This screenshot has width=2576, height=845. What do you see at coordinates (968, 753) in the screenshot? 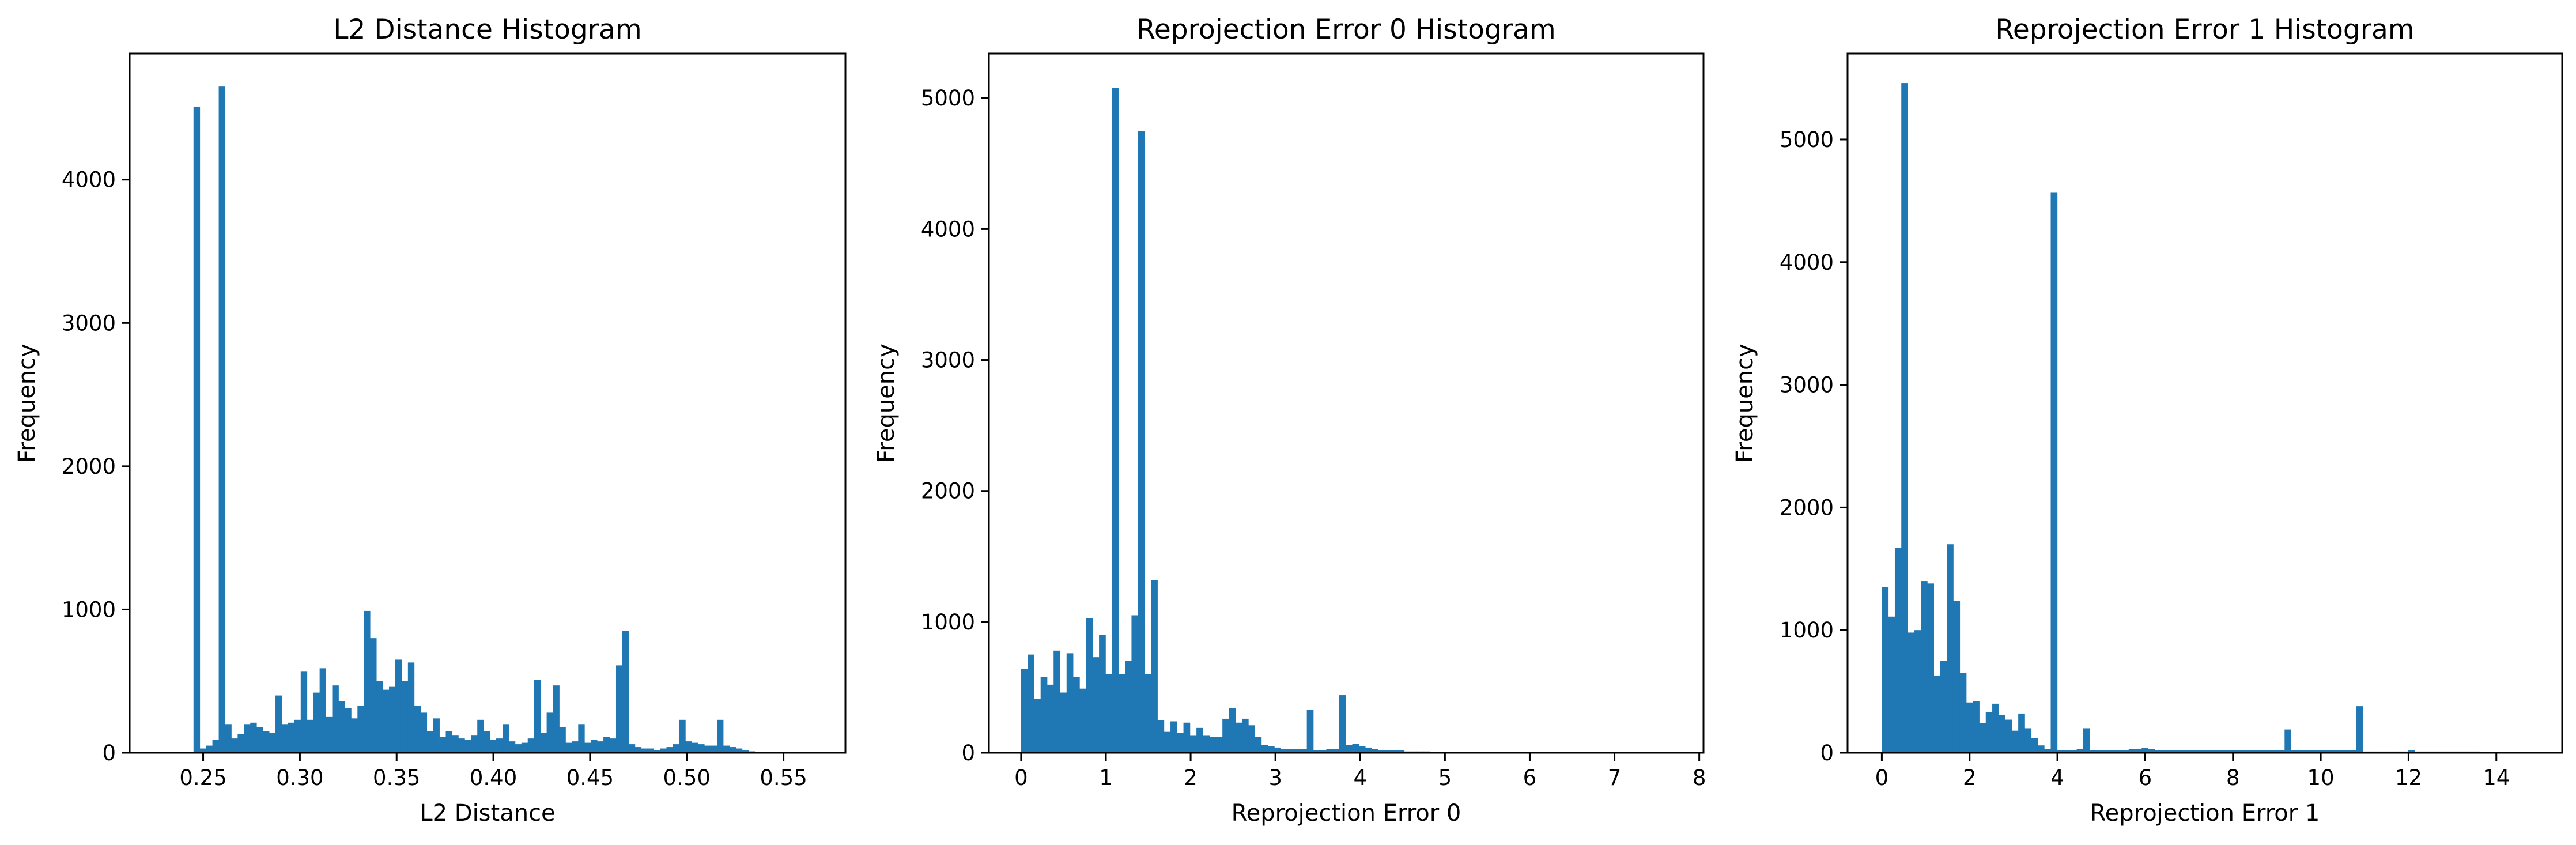
I see `y-tick-label: 0` at bounding box center [968, 753].